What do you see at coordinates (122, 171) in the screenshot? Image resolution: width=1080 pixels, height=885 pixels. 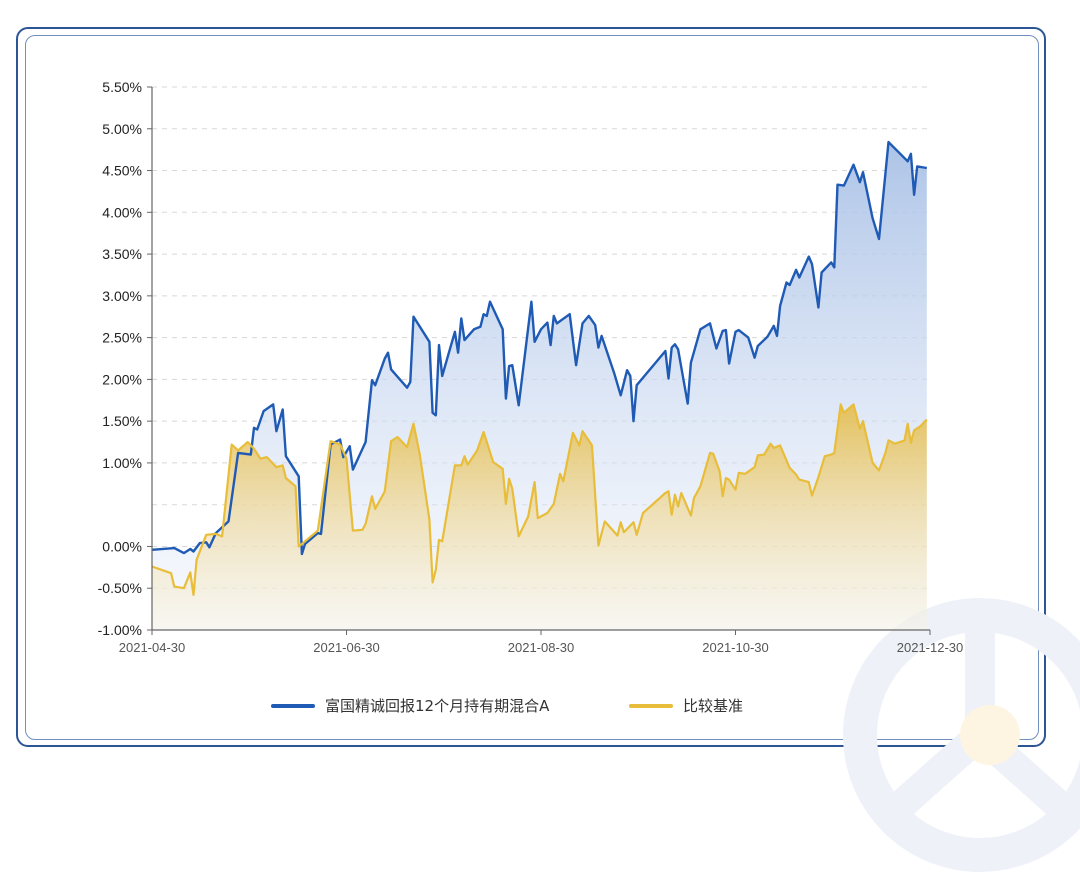 I see `y-tick-label: 4.50%` at bounding box center [122, 171].